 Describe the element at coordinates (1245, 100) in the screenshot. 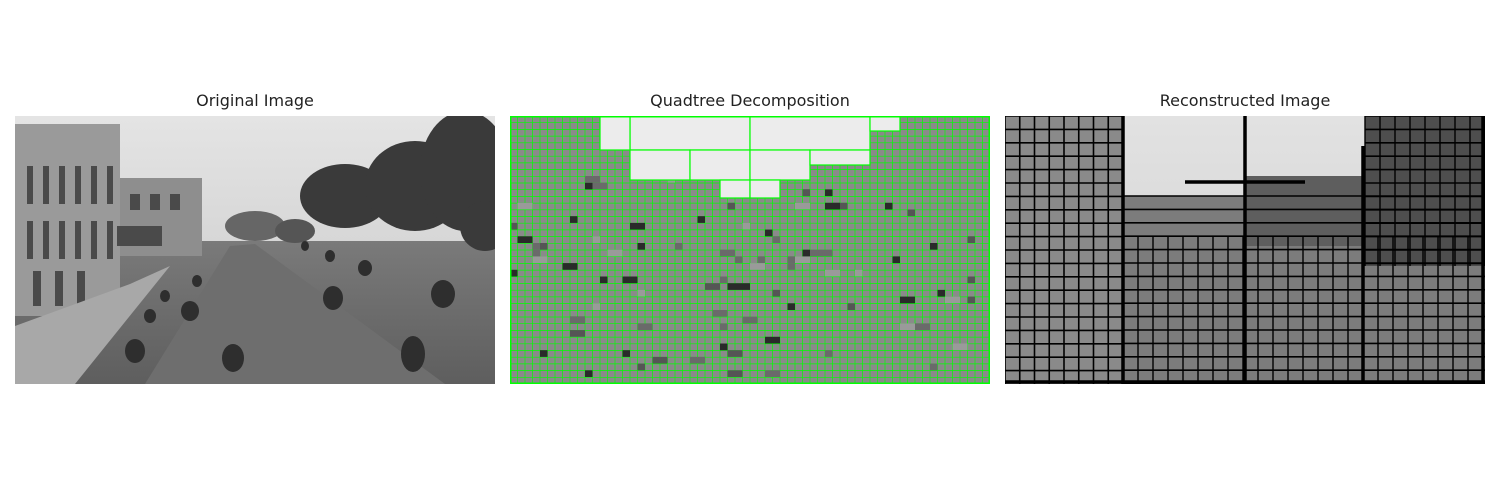

I see `reconstructed-image-title: Reconstructed Image` at that location.